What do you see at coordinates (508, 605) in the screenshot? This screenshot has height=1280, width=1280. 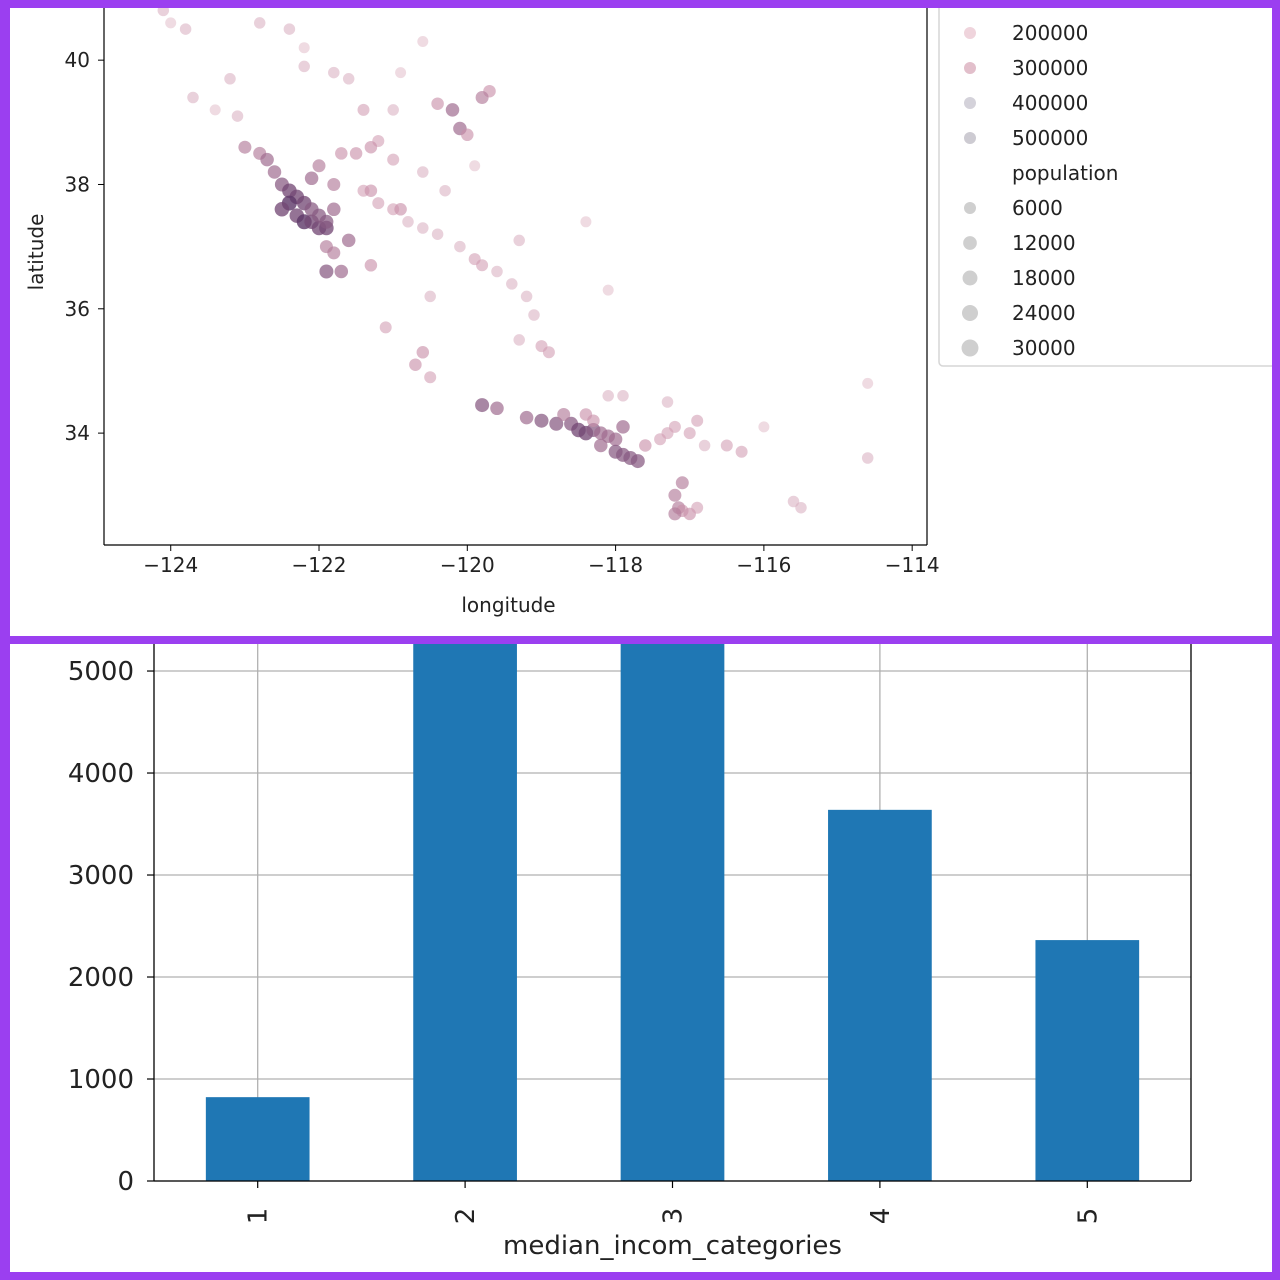 I see `x-axis-label: longitude` at bounding box center [508, 605].